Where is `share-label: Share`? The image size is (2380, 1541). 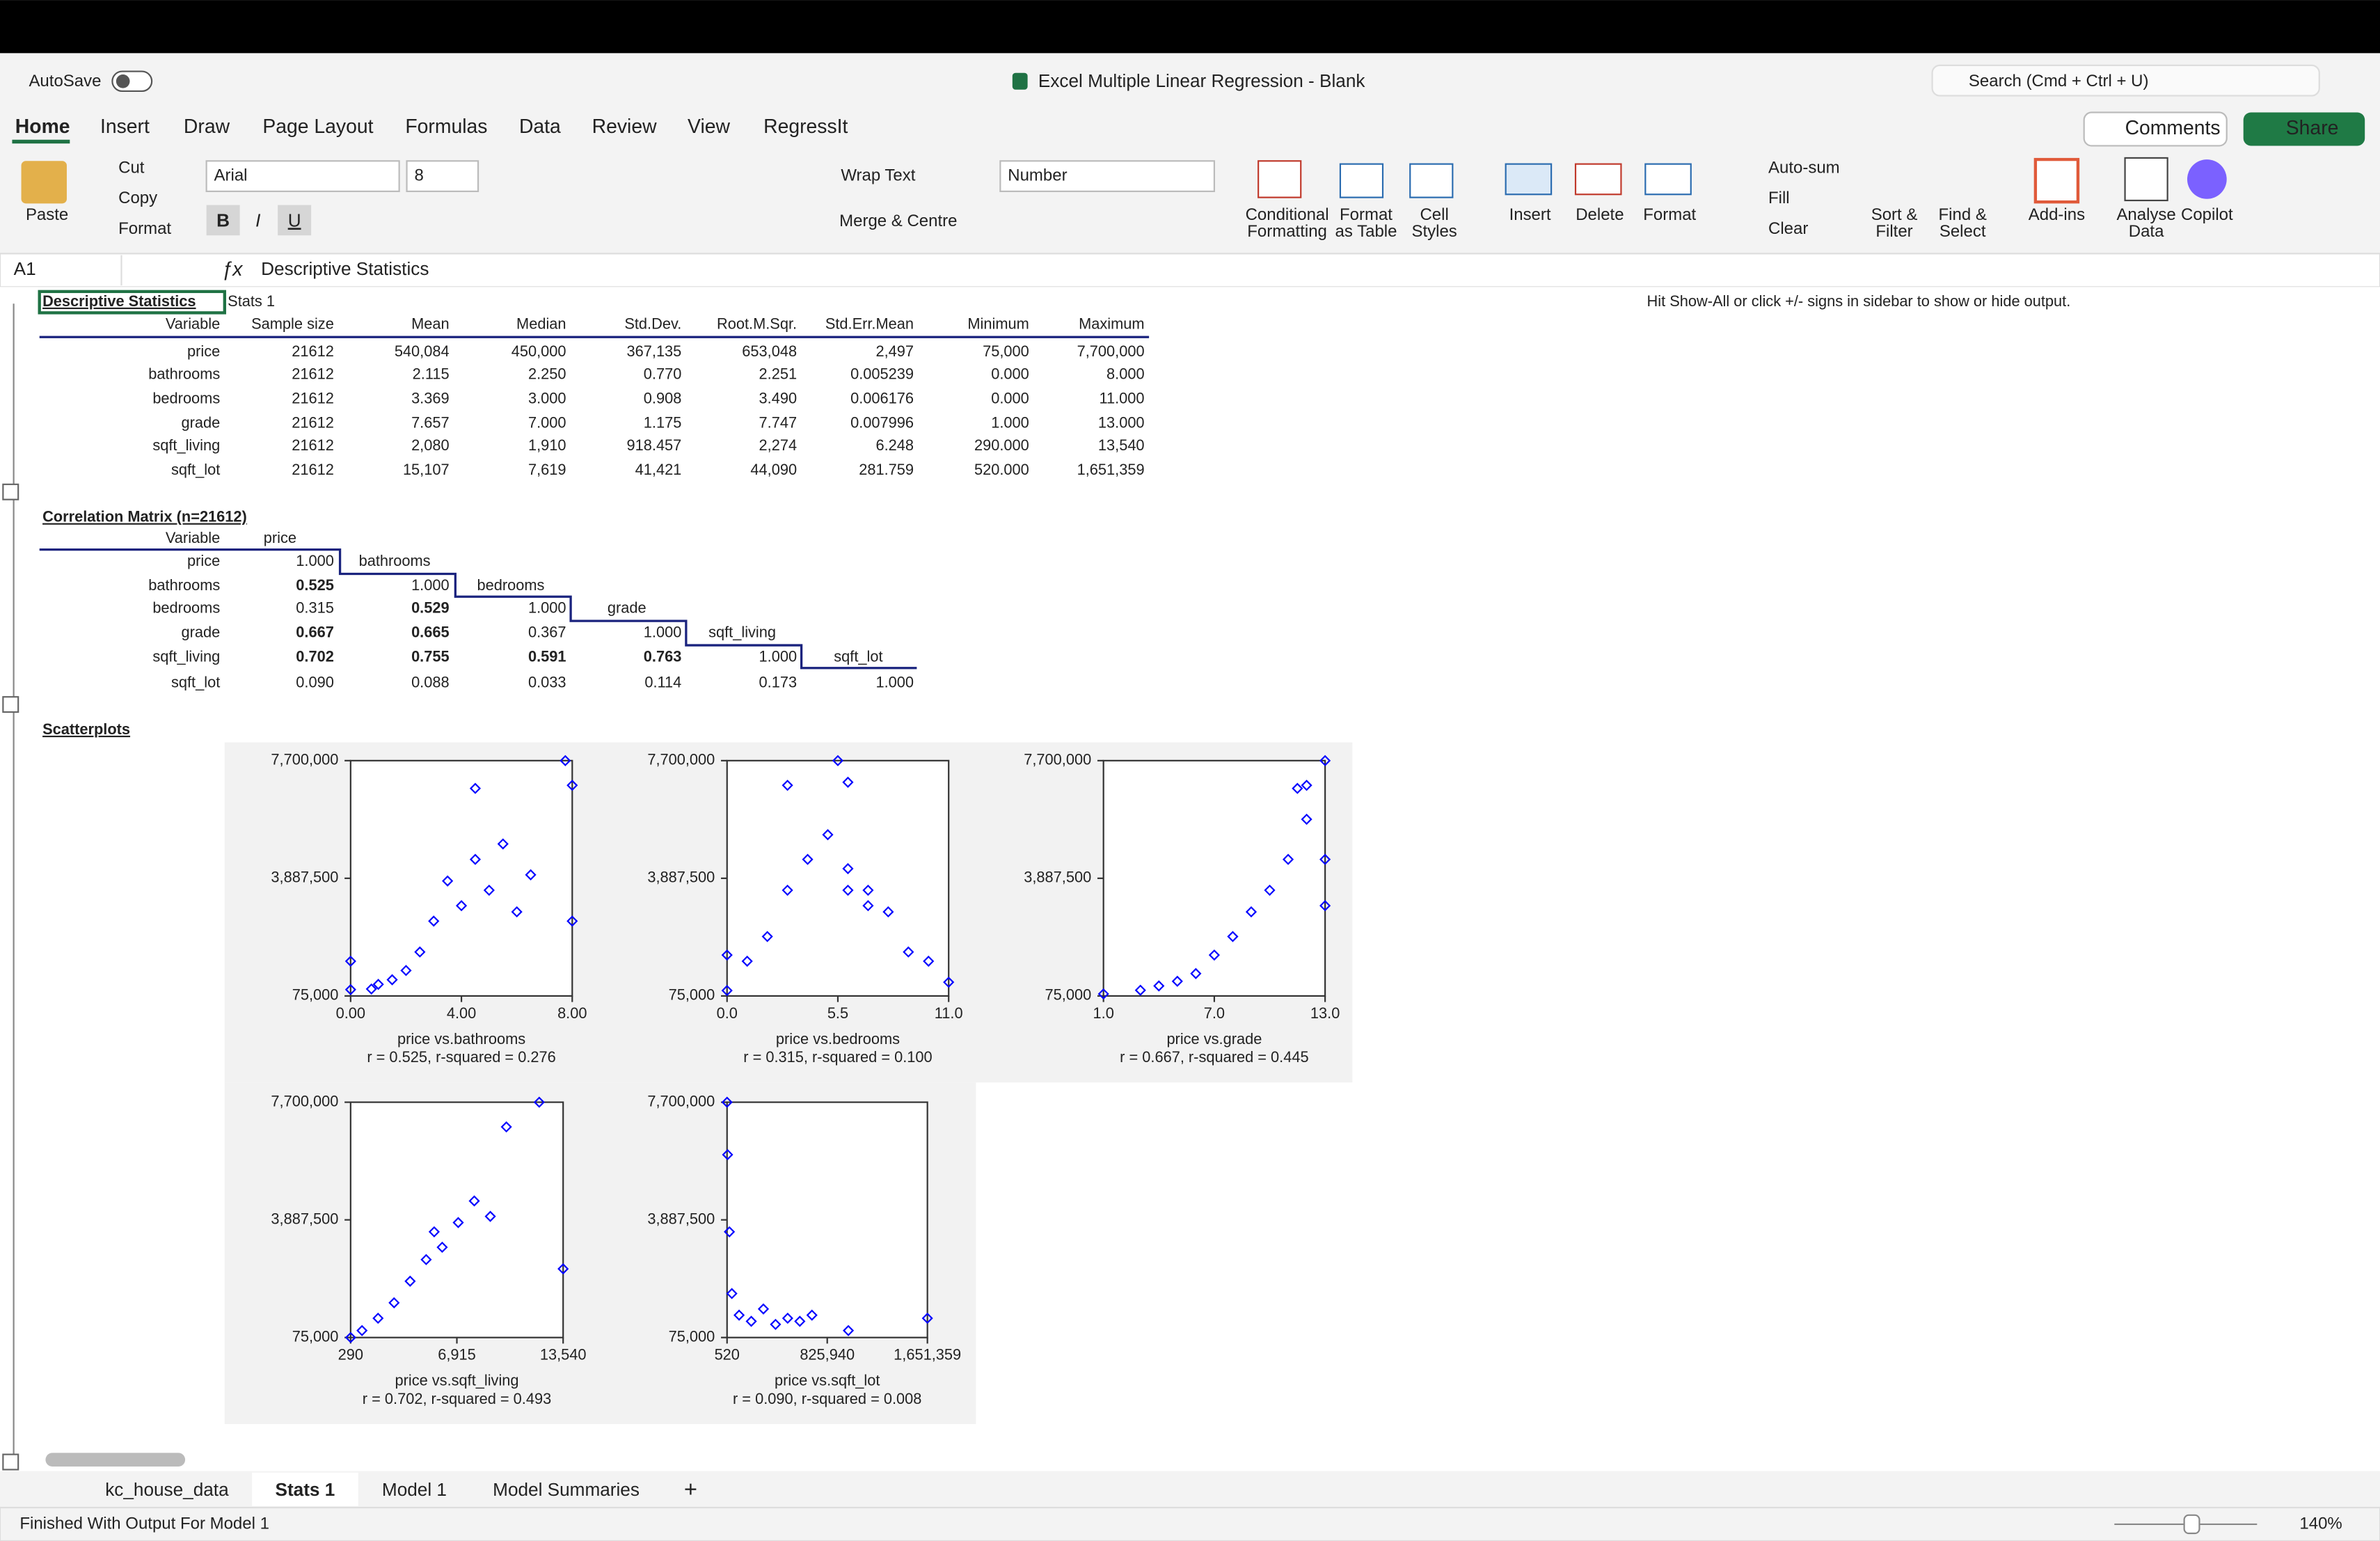
share-label: Share is located at coordinates (2312, 128).